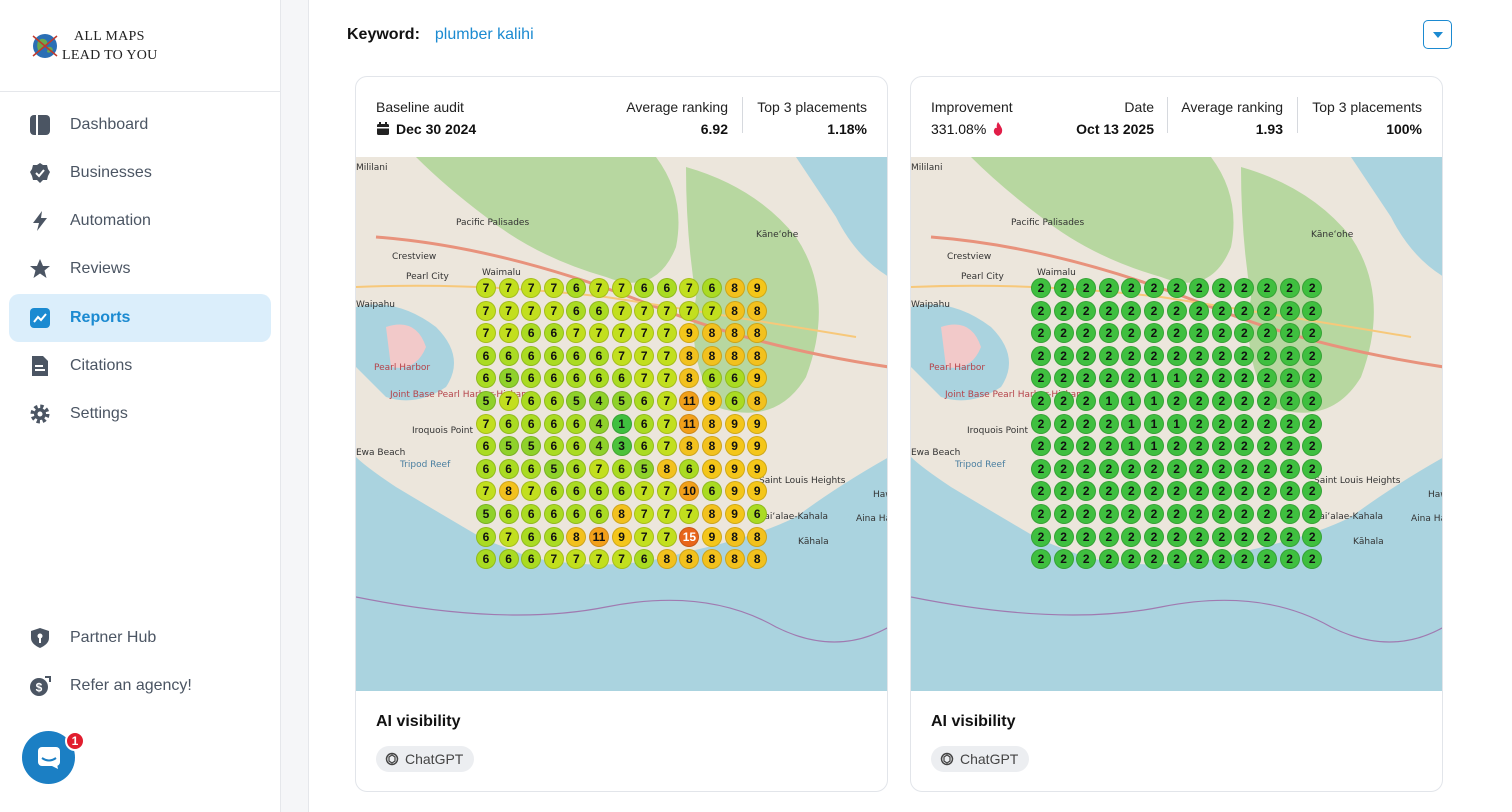  I want to click on sidebar-item-businesses: Businesses, so click(140, 173).